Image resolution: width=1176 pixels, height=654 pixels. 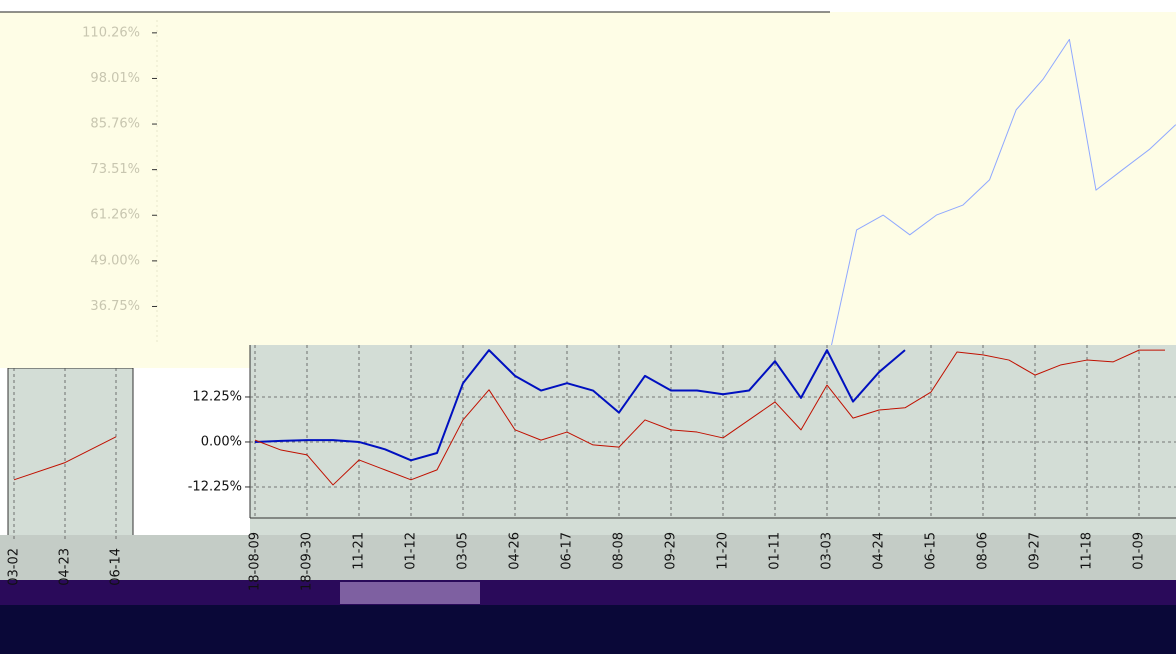 What do you see at coordinates (723, 551) in the screenshot?
I see `x-tick-label: 11-20` at bounding box center [723, 551].